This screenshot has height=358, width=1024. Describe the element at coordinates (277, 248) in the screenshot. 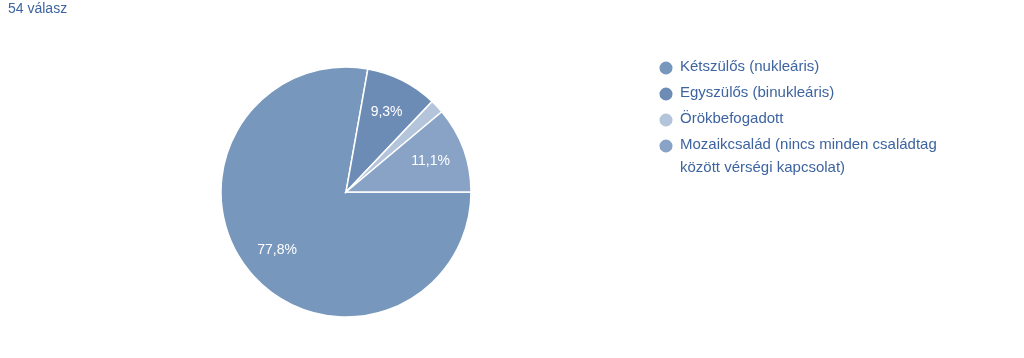

I see `data-label: 77,8%` at that location.